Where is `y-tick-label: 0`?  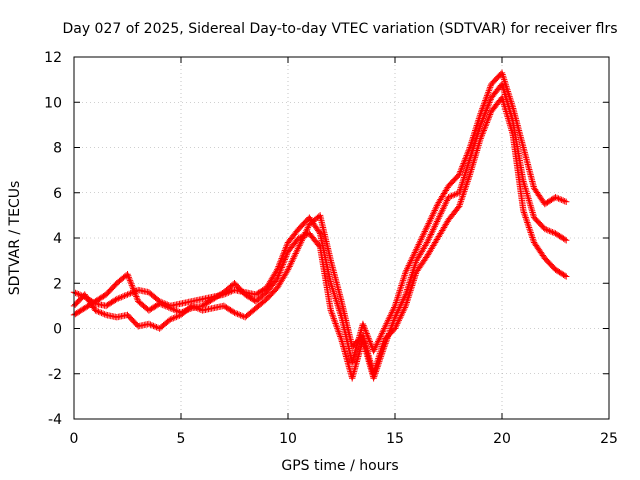
y-tick-label: 0 is located at coordinates (57, 330).